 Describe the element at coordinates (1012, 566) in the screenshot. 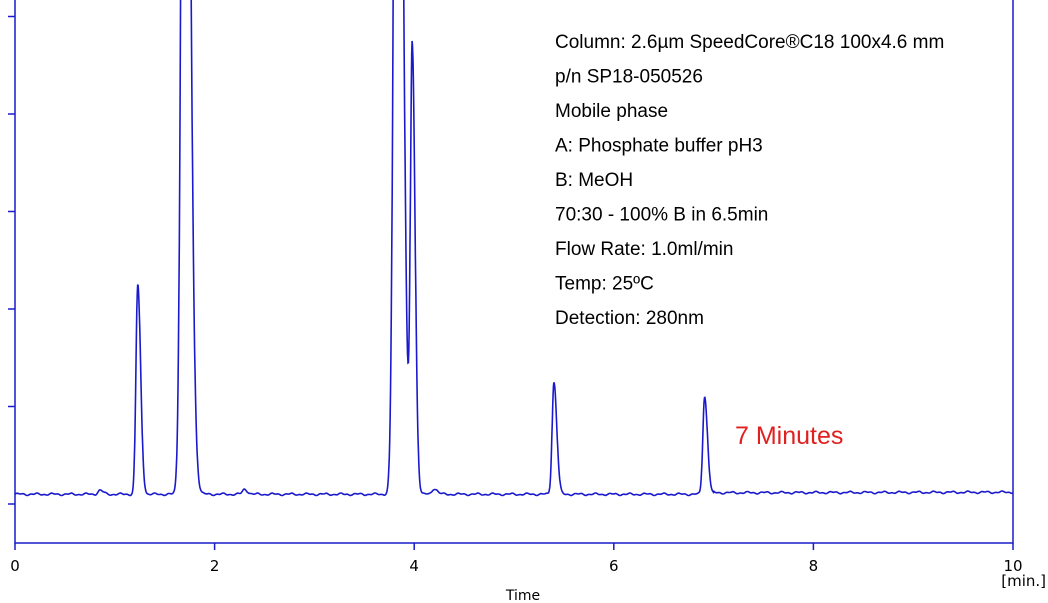

I see `x-tick-label-5: 10` at that location.